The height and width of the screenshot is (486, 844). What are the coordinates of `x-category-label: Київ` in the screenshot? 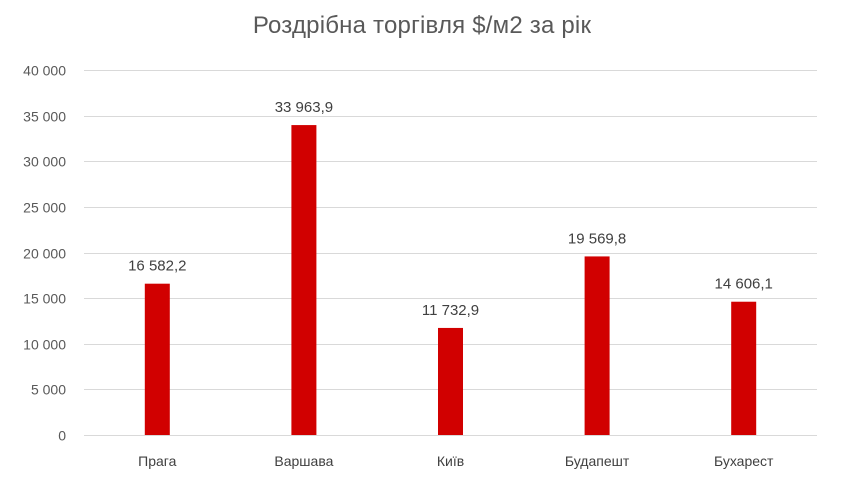 It's located at (450, 461).